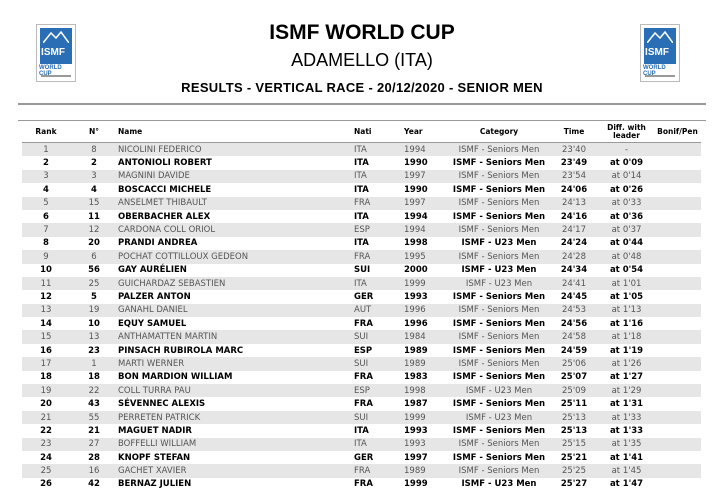 This screenshot has height=491, width=724. What do you see at coordinates (574, 471) in the screenshot?
I see `cell-time: 25'25` at bounding box center [574, 471].